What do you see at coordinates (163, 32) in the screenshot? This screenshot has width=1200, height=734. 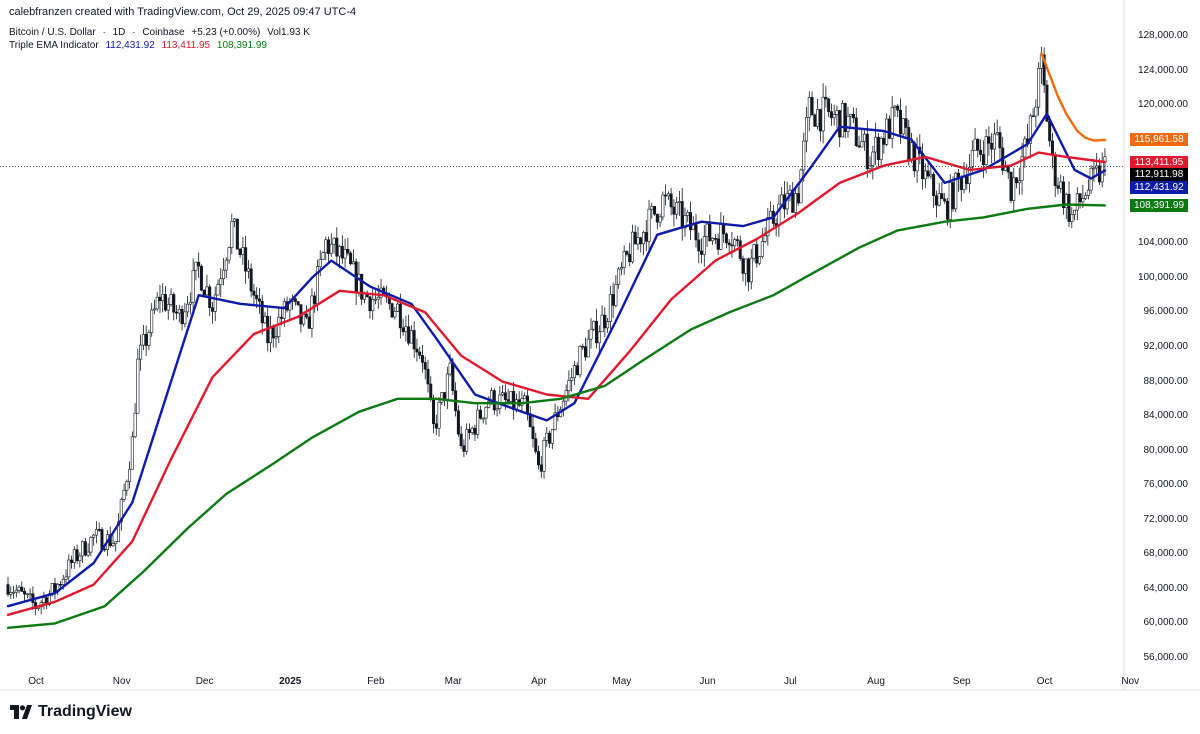 I see `symbol-exchange: Coinbase` at bounding box center [163, 32].